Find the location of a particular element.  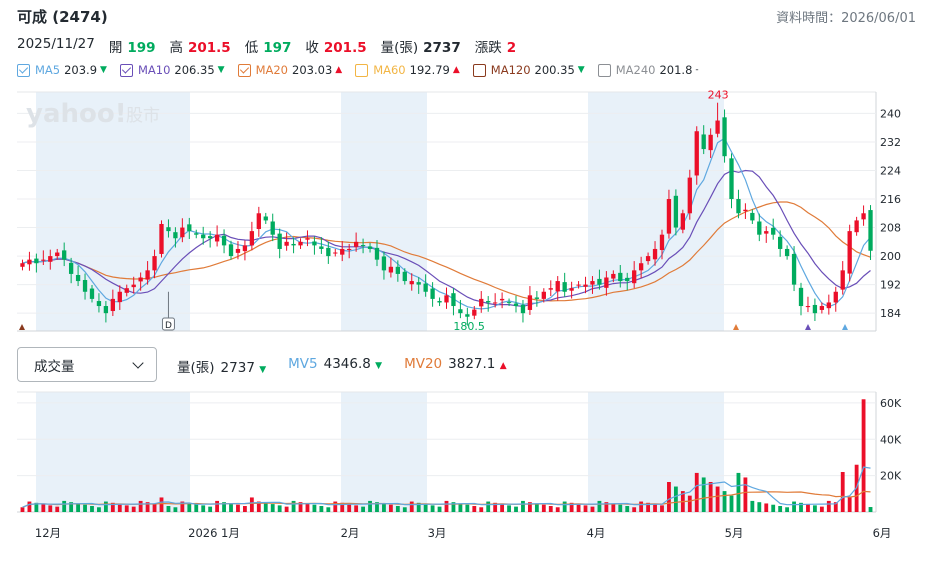

x-tick-label: 4月 is located at coordinates (596, 533).